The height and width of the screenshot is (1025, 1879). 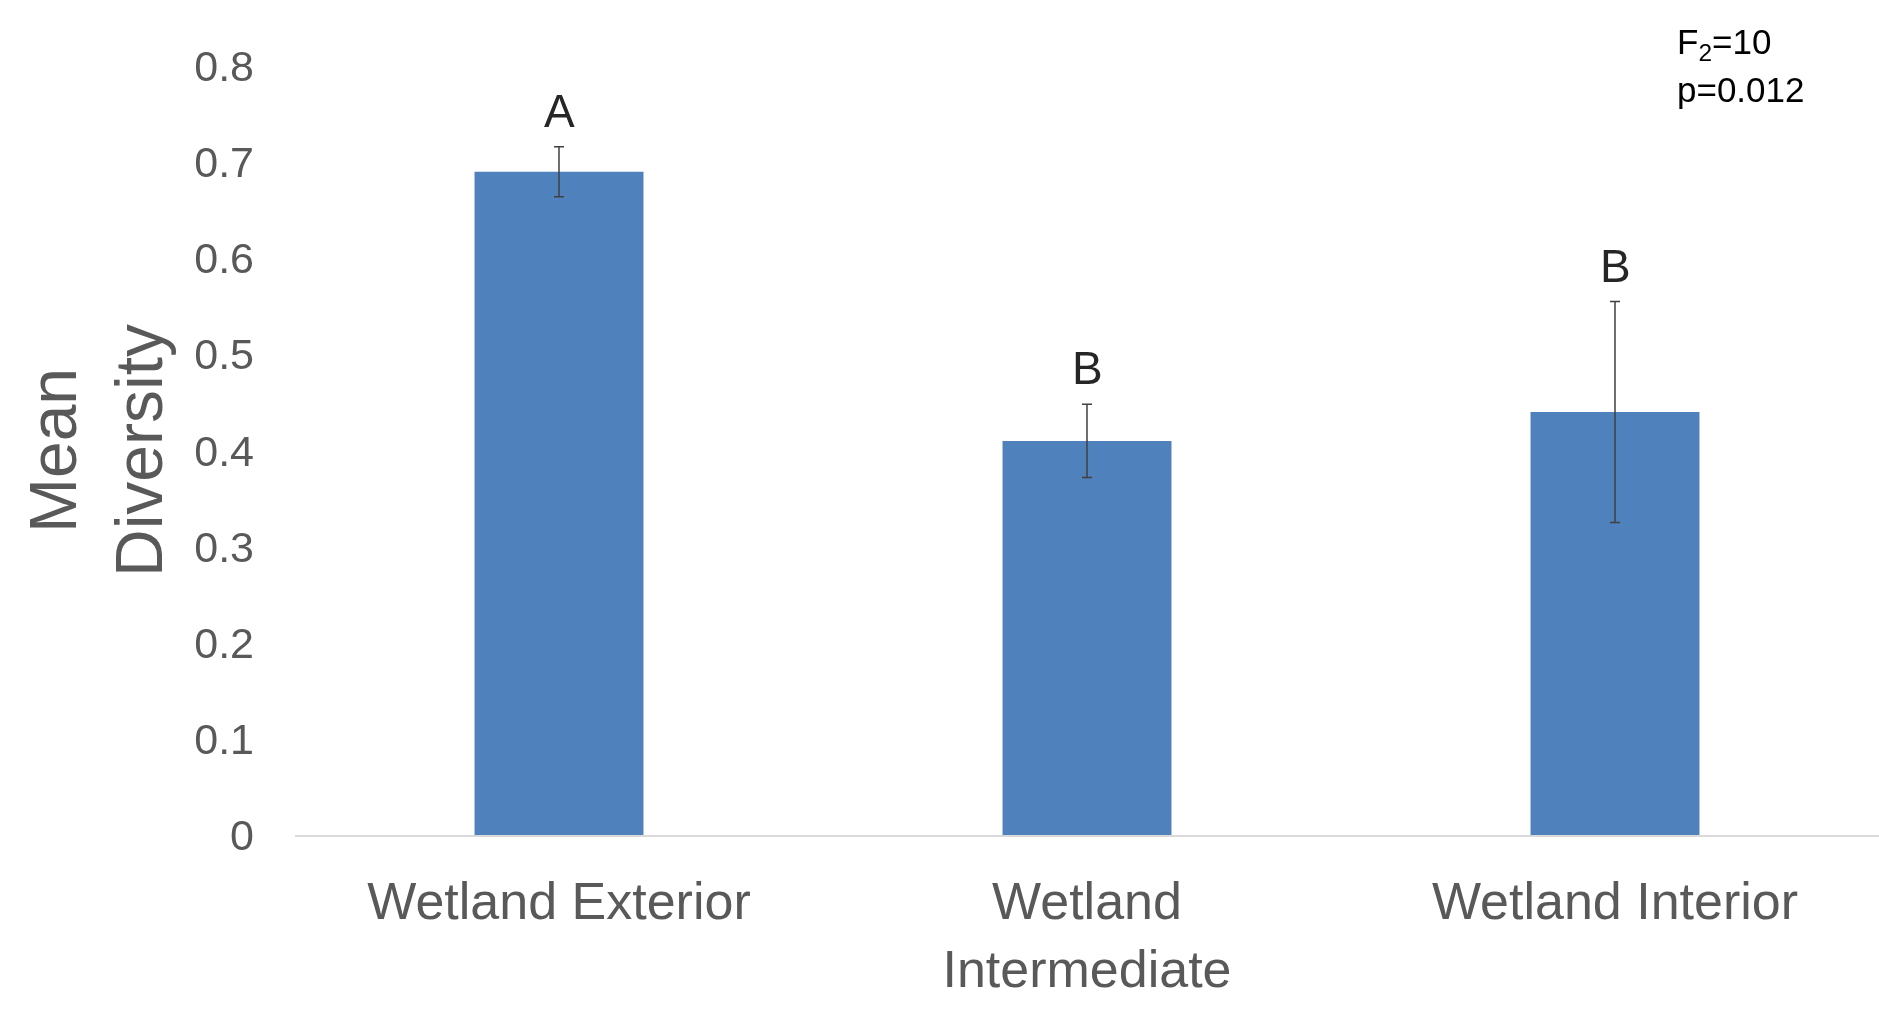 What do you see at coordinates (1087, 935) in the screenshot?
I see `x-tick-label: Wetland Intermediate` at bounding box center [1087, 935].